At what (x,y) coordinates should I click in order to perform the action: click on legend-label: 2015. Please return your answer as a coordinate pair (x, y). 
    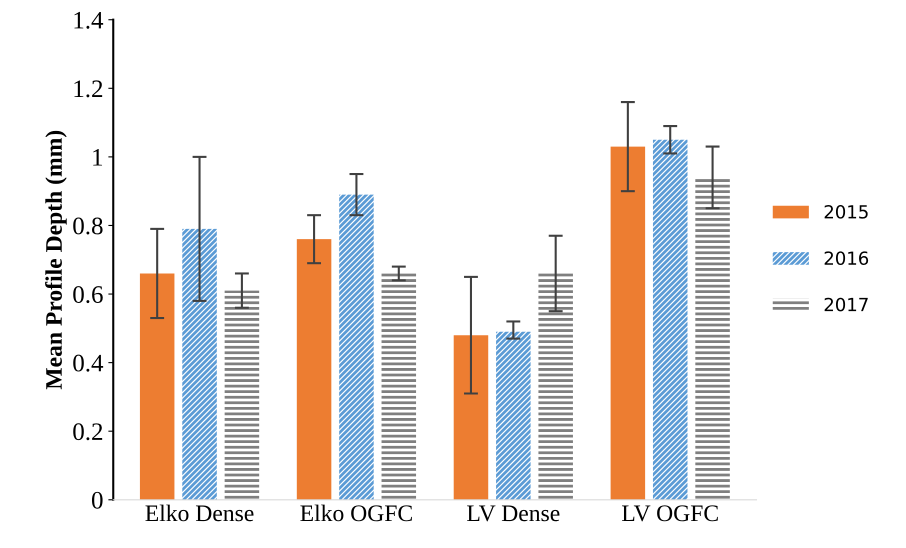
    Looking at the image, I should click on (846, 211).